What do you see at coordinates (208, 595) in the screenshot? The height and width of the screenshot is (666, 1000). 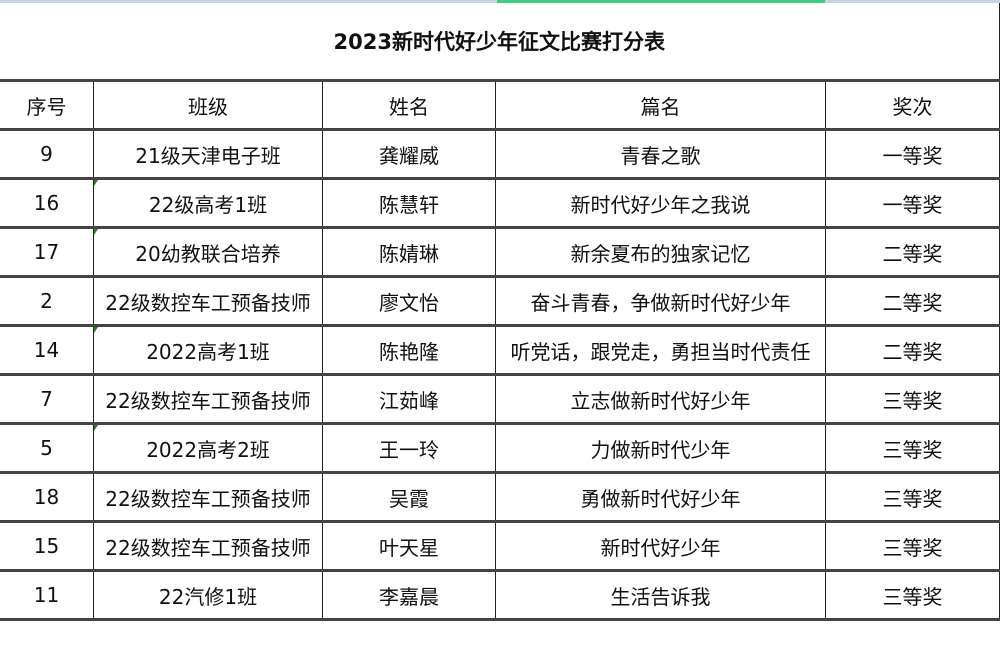 I see `cell-class: 22汽修1班` at bounding box center [208, 595].